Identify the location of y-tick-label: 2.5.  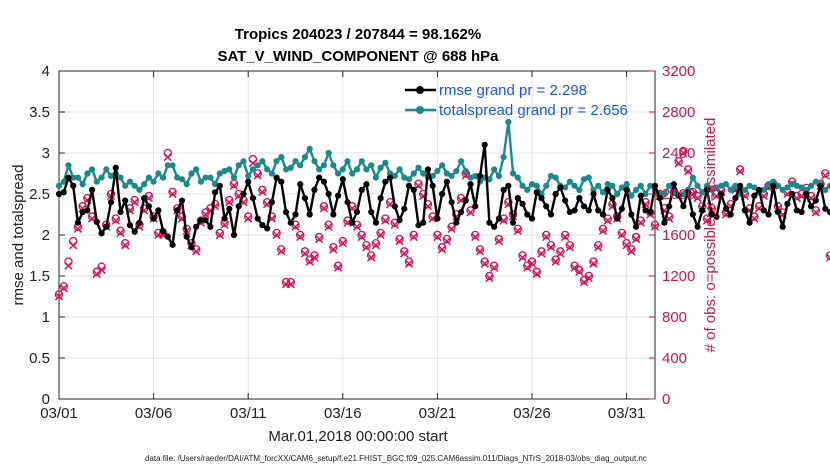
(39, 194).